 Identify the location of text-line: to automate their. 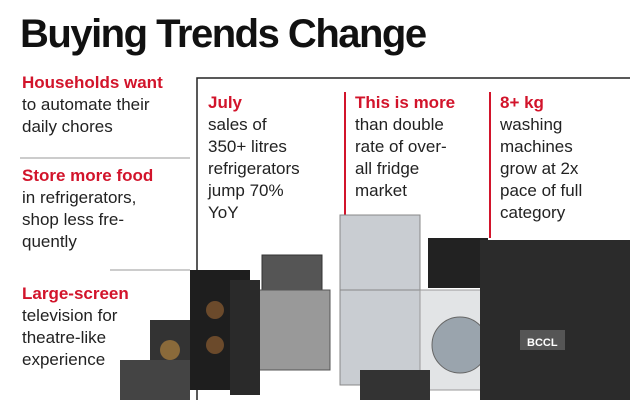
(86, 104).